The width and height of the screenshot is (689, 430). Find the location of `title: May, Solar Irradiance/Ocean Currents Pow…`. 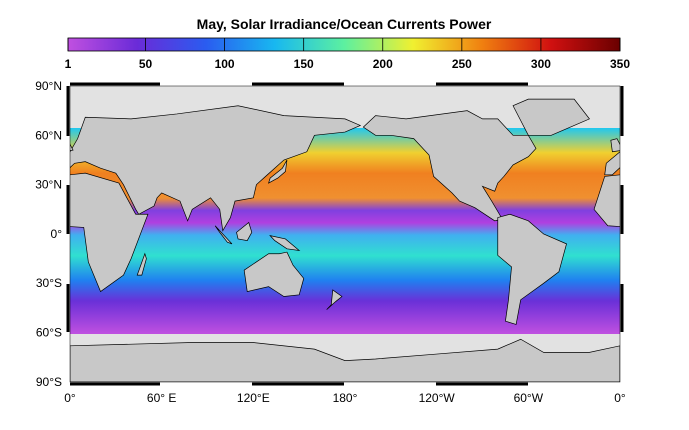

title: May, Solar Irradiance/Ocean Currents Pow… is located at coordinates (344, 24).